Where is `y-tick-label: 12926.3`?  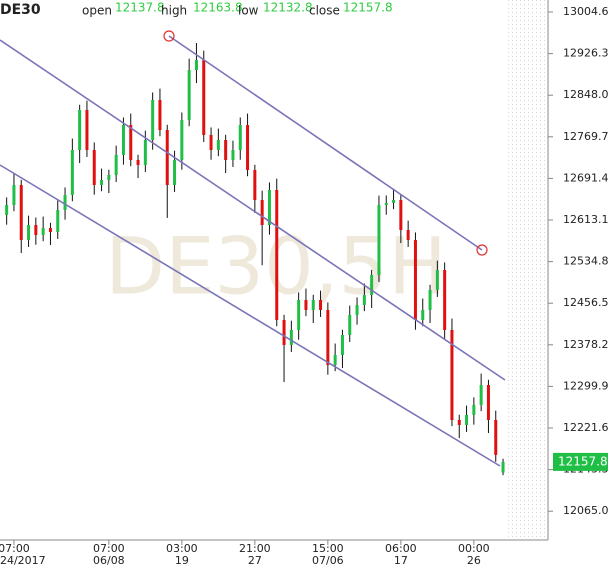
y-tick-label: 12926.3 is located at coordinates (586, 53).